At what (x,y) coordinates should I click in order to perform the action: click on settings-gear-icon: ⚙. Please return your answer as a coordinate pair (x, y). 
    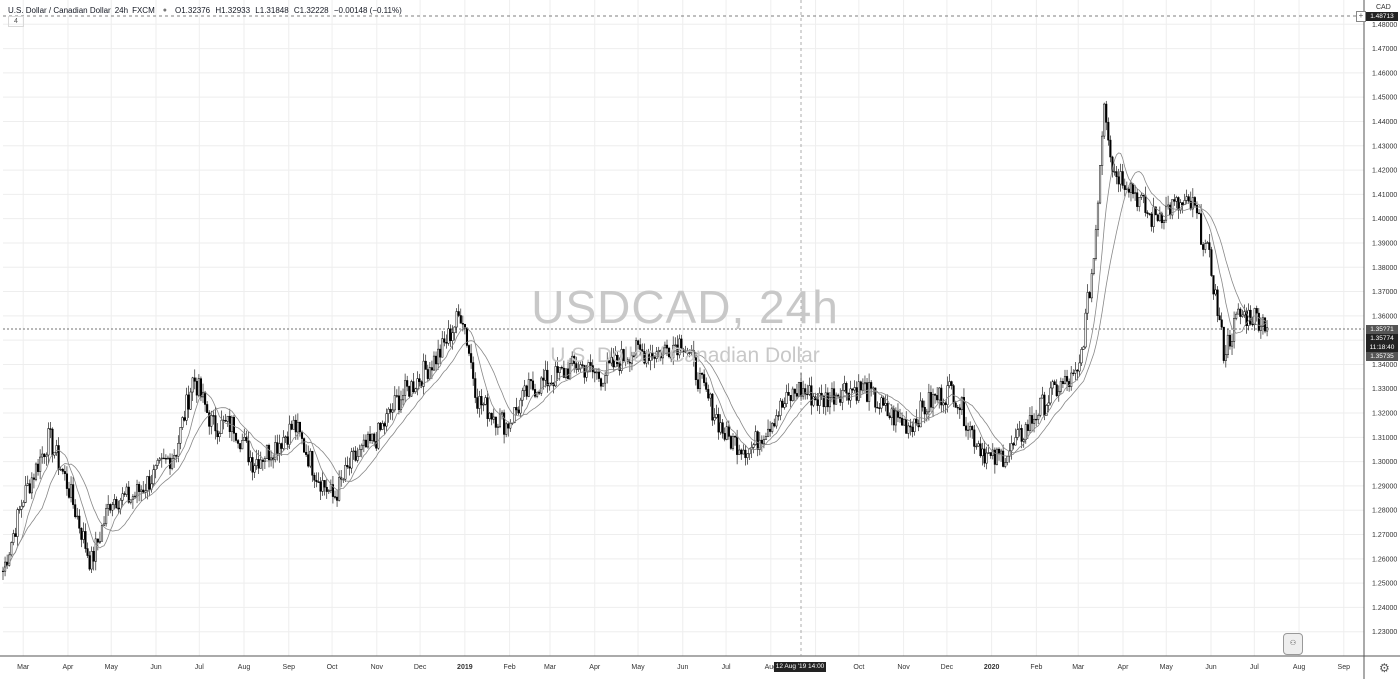
    Looking at the image, I should click on (1384, 668).